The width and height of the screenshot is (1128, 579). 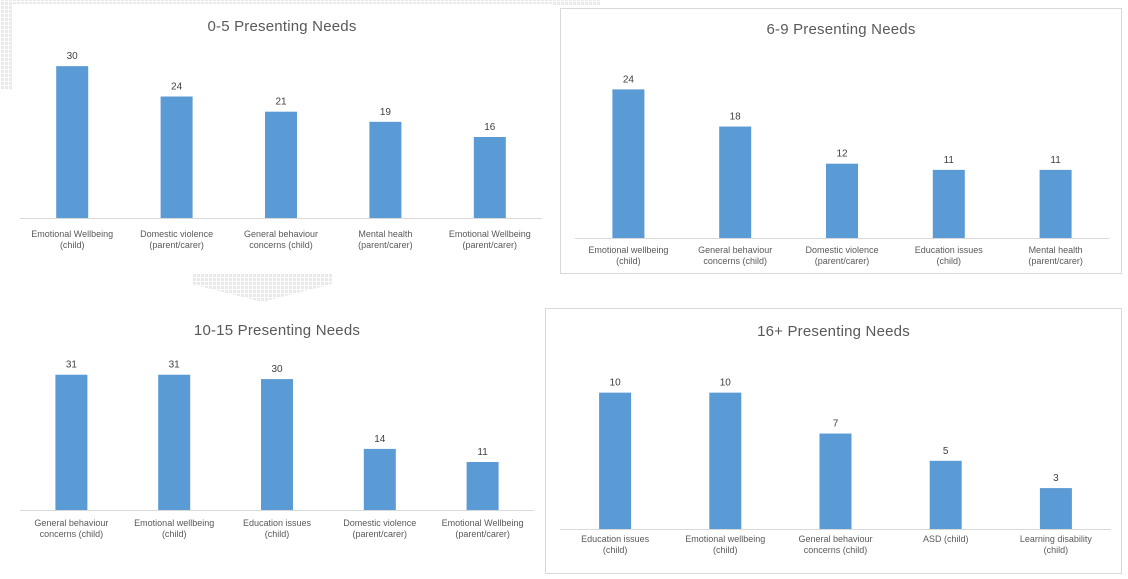 What do you see at coordinates (72, 239) in the screenshot?
I see `category-label: Emotional Wellbeing (child)` at bounding box center [72, 239].